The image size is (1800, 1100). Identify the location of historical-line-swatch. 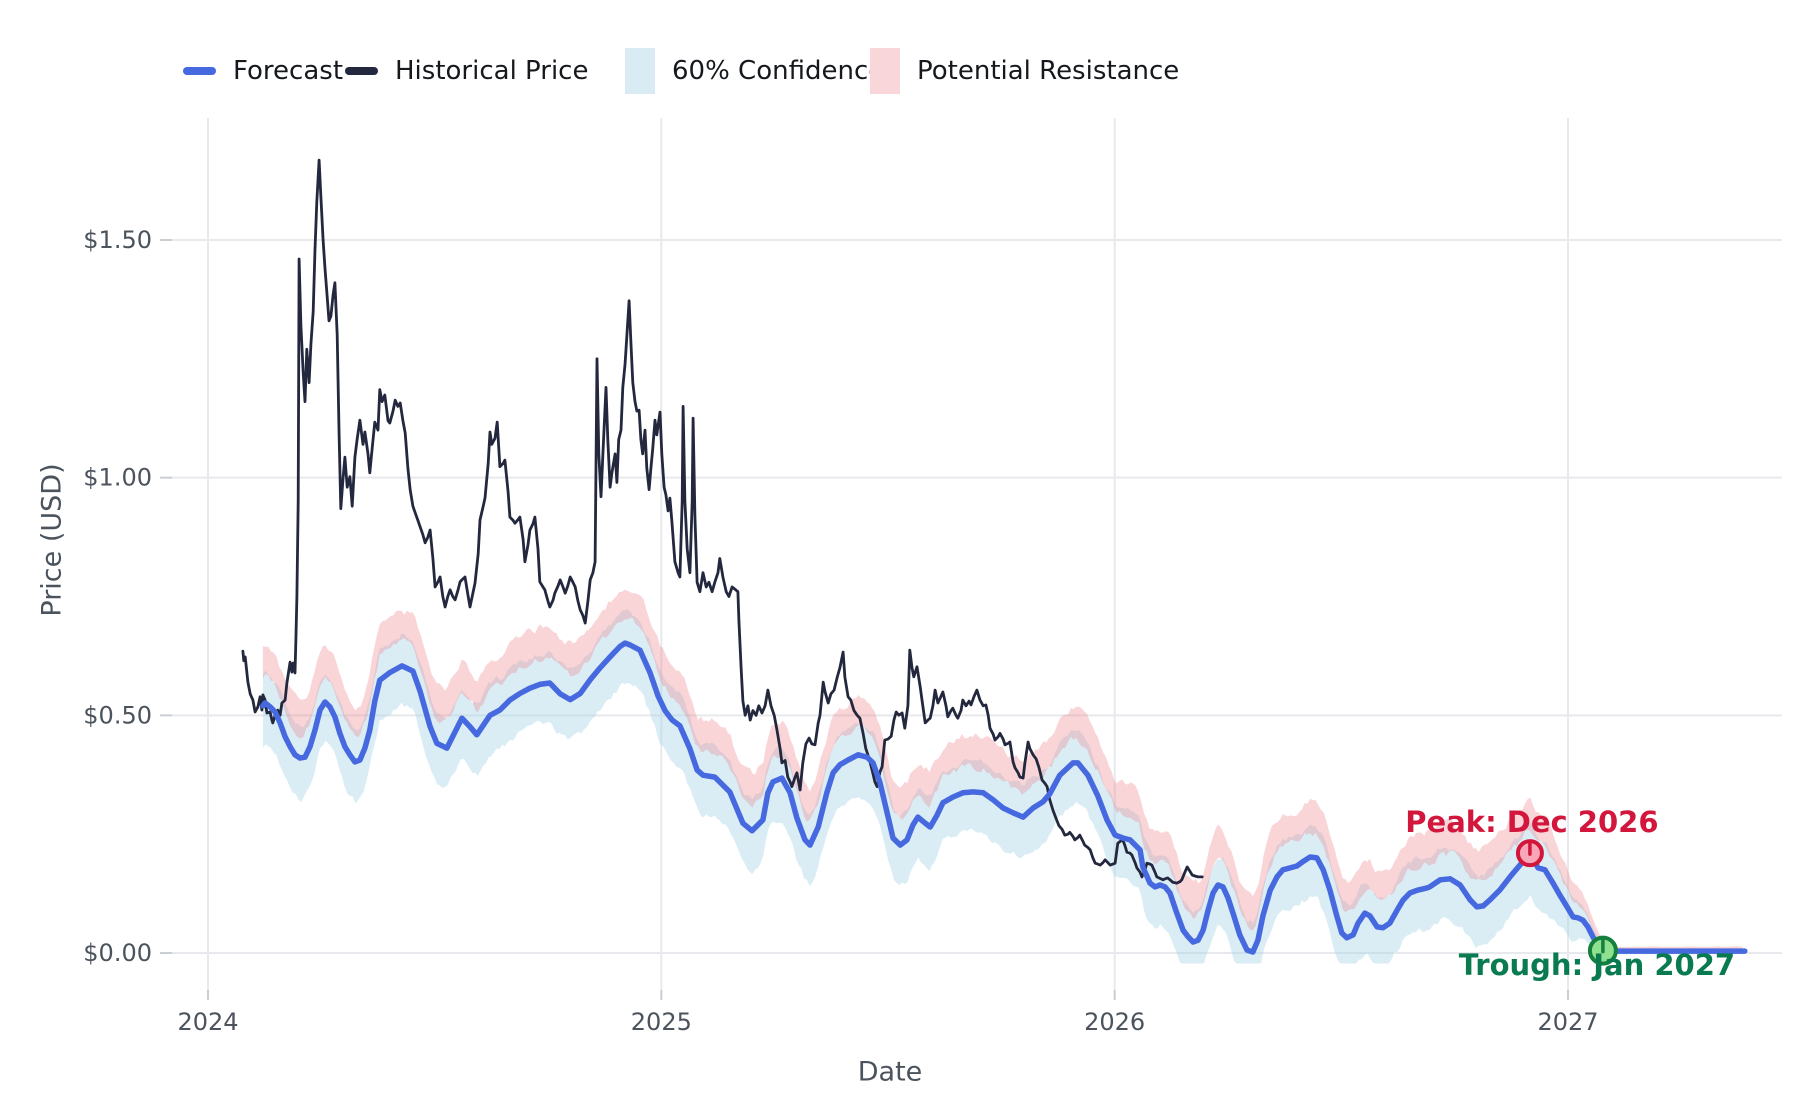
(361, 71).